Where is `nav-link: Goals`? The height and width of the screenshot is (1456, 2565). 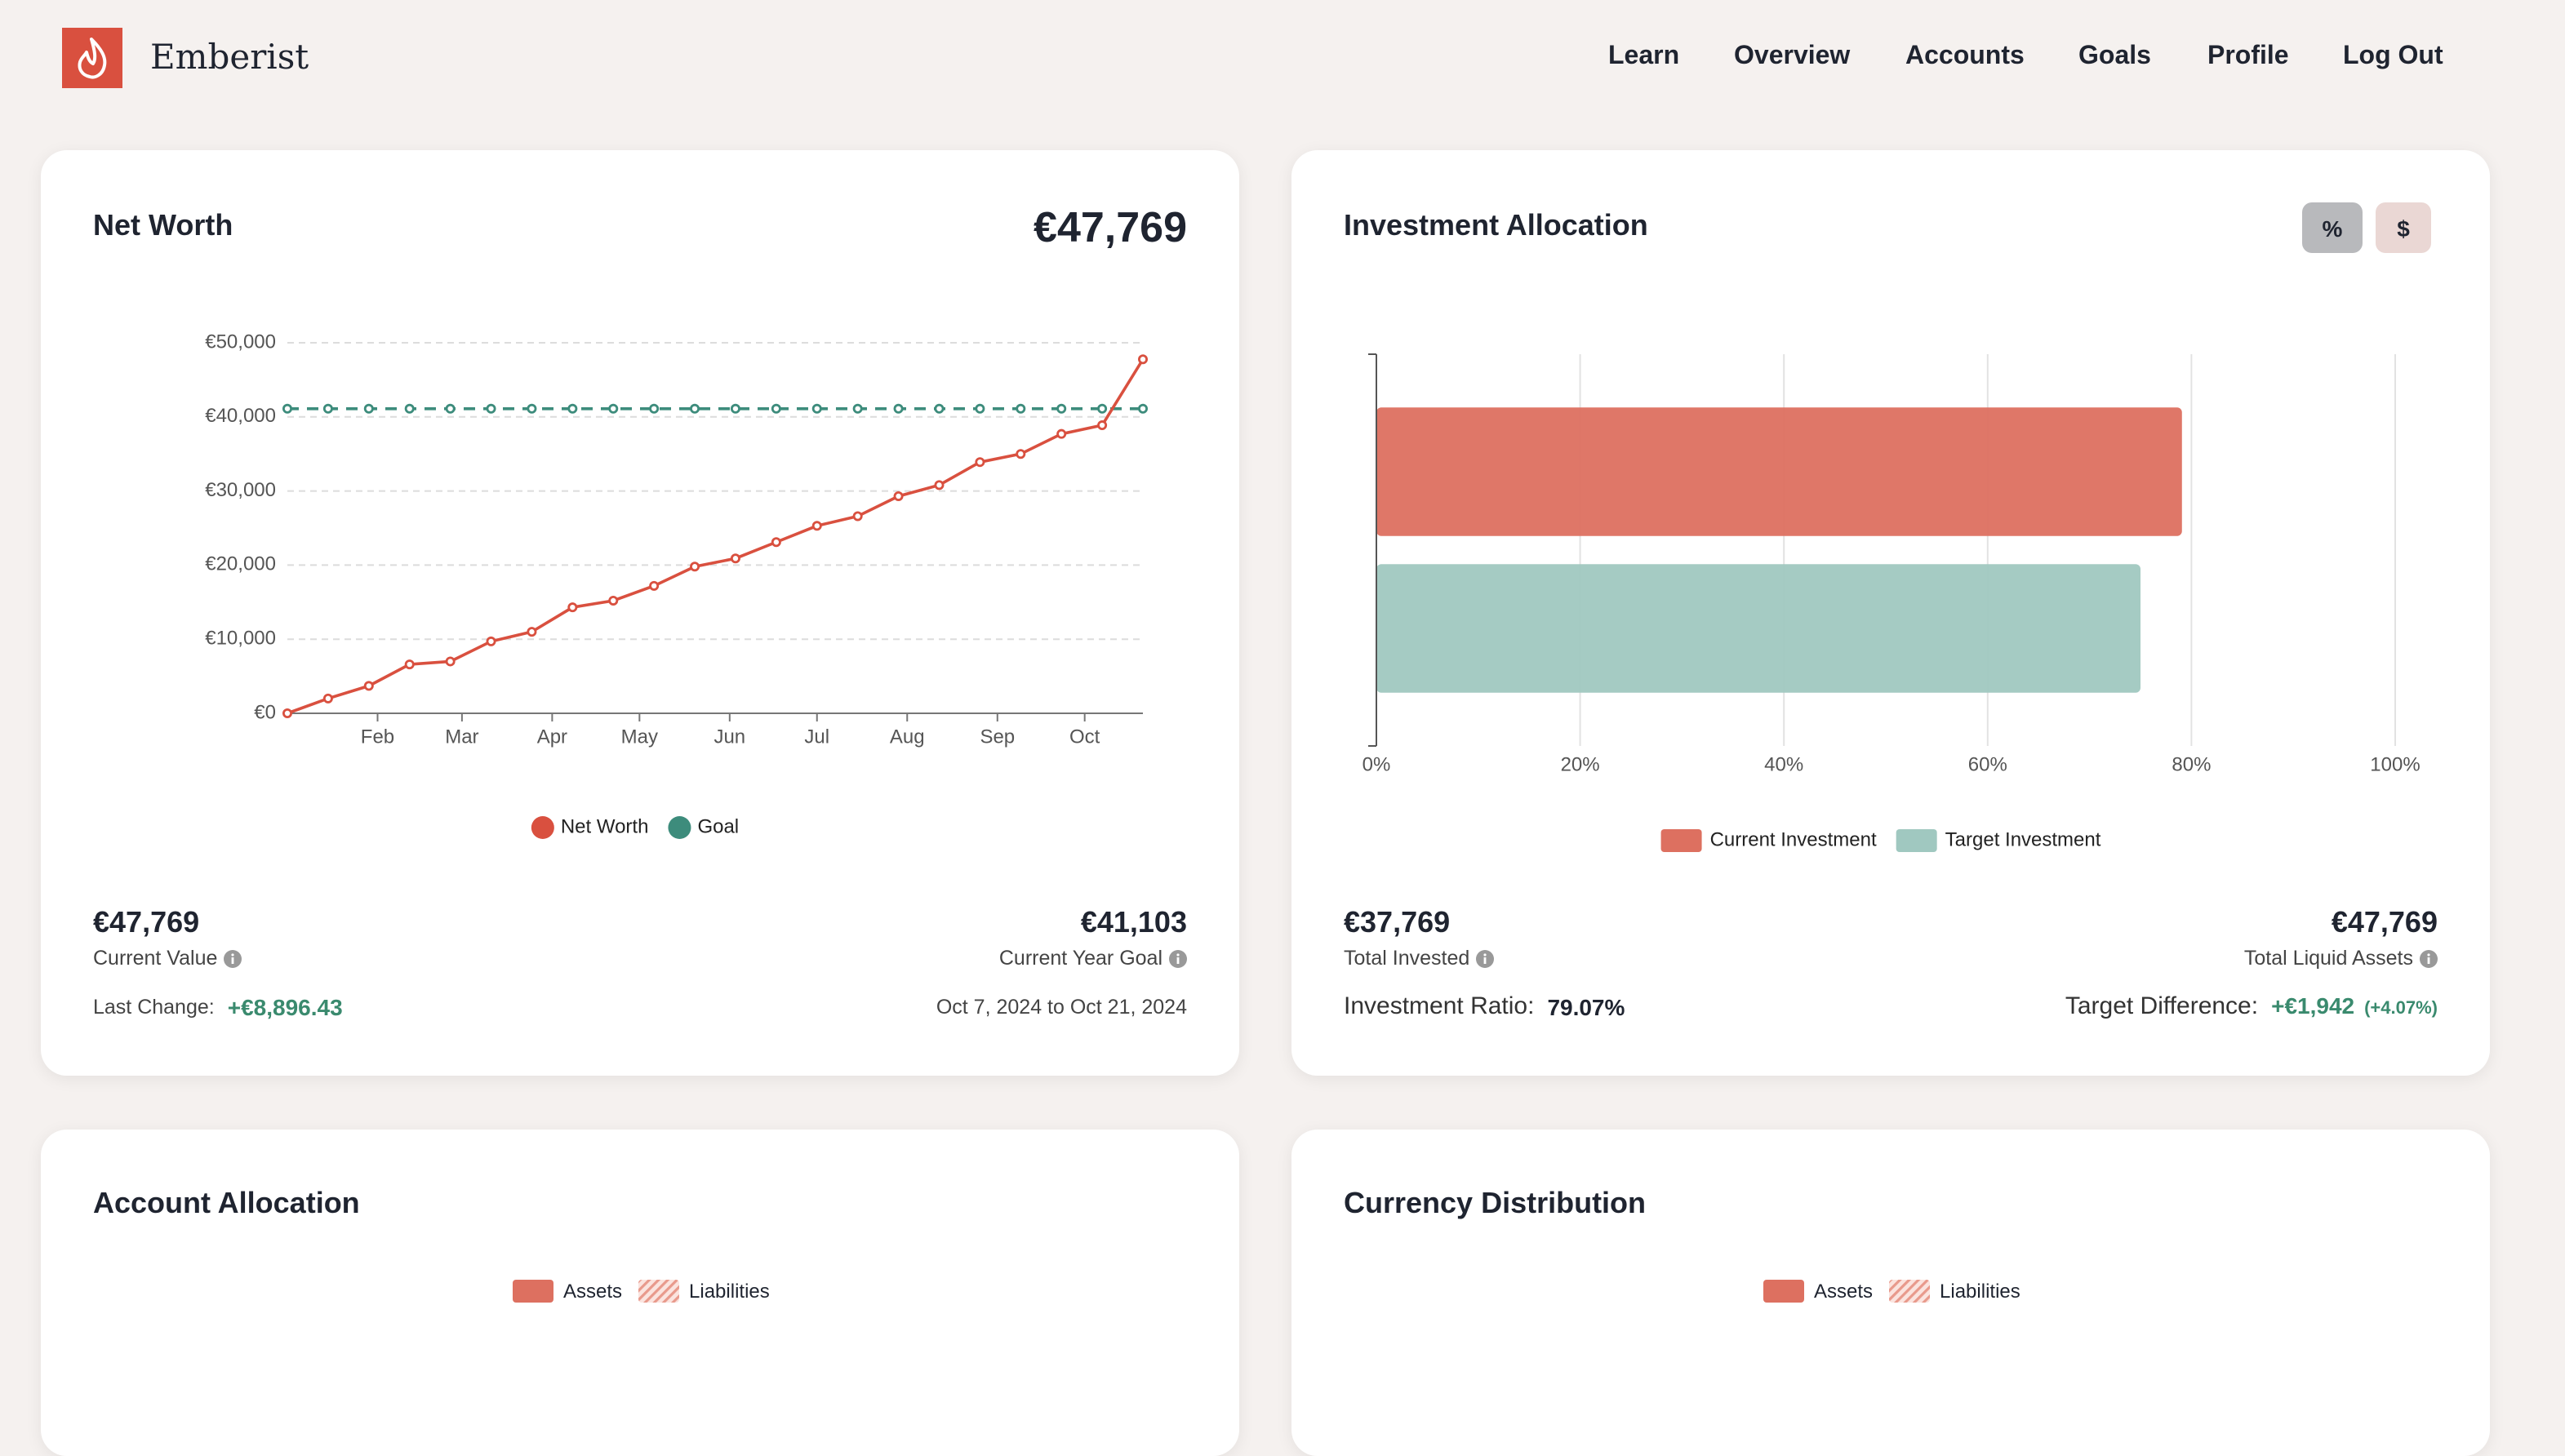 nav-link: Goals is located at coordinates (2114, 56).